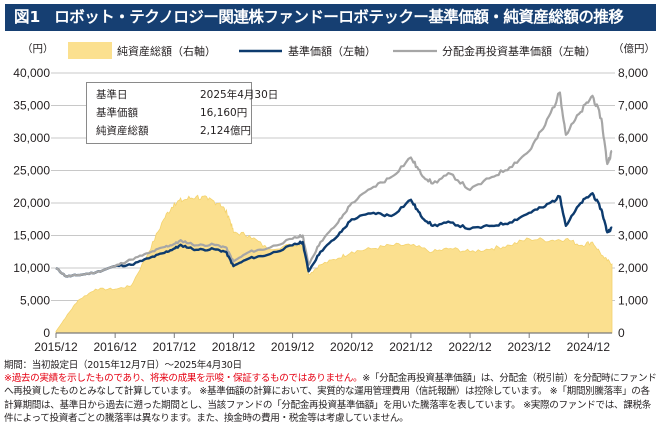  I want to click on info-label: 基準日, so click(112, 95).